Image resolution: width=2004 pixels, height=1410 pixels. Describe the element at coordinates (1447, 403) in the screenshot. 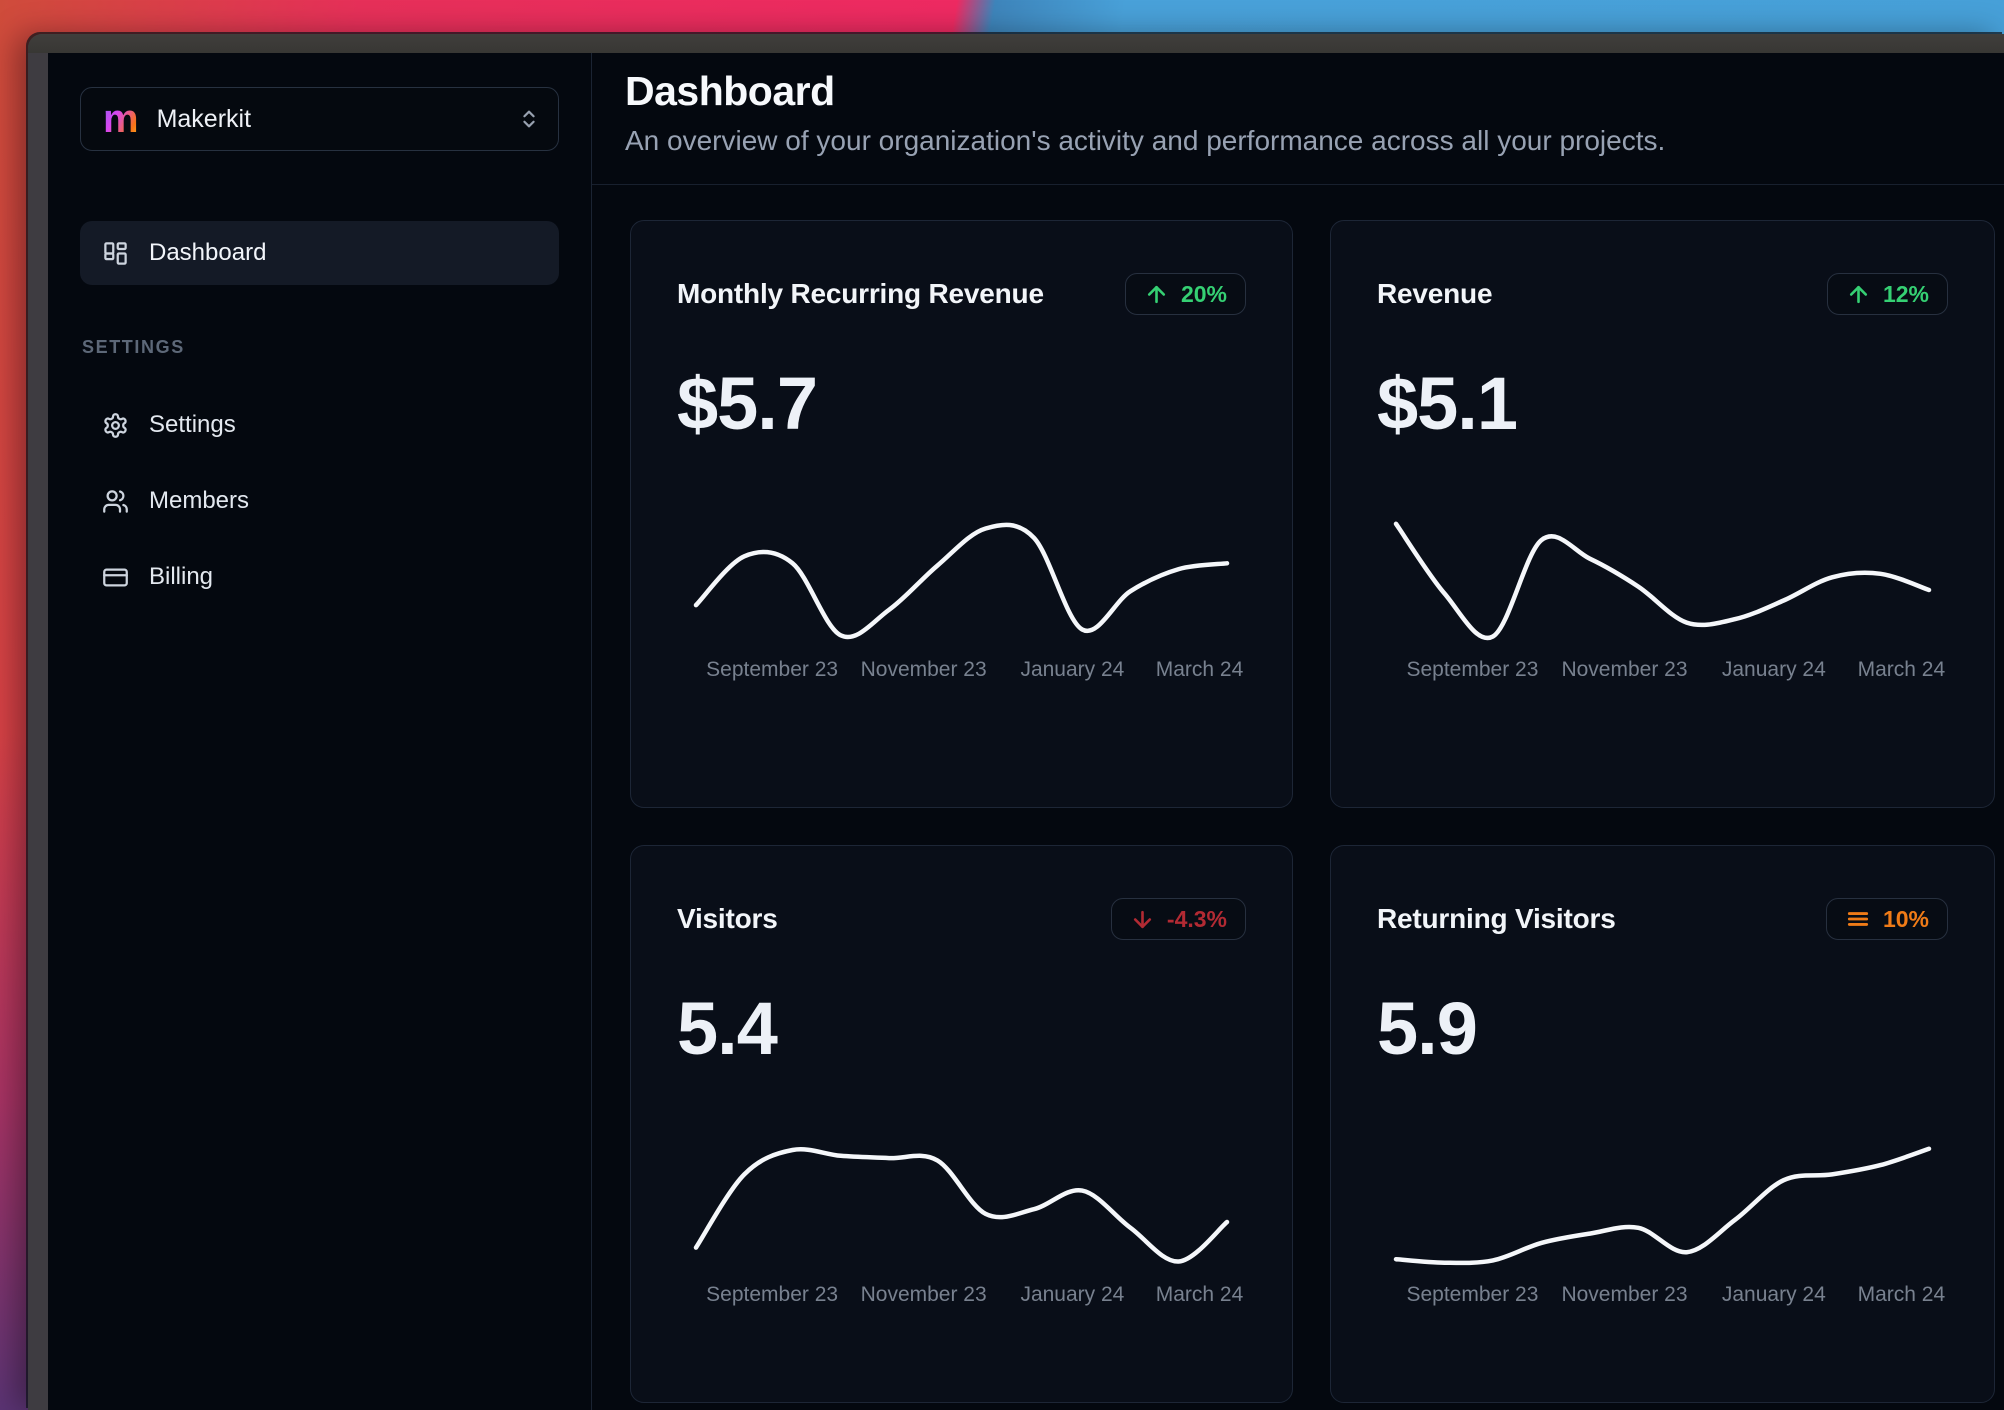

I see `metric-value: $5.1` at that location.